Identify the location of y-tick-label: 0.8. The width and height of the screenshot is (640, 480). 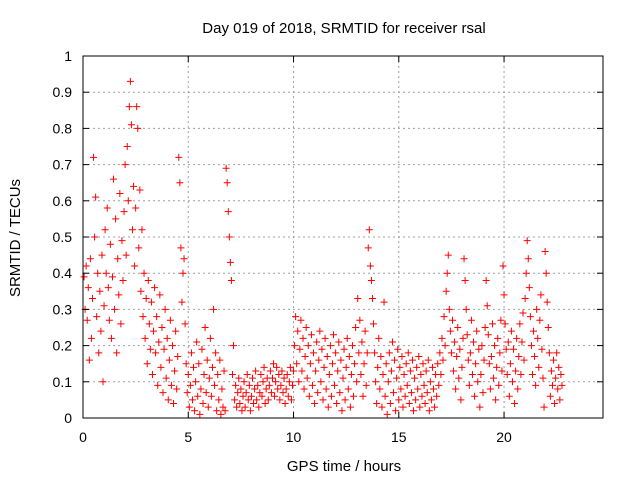
(63, 128).